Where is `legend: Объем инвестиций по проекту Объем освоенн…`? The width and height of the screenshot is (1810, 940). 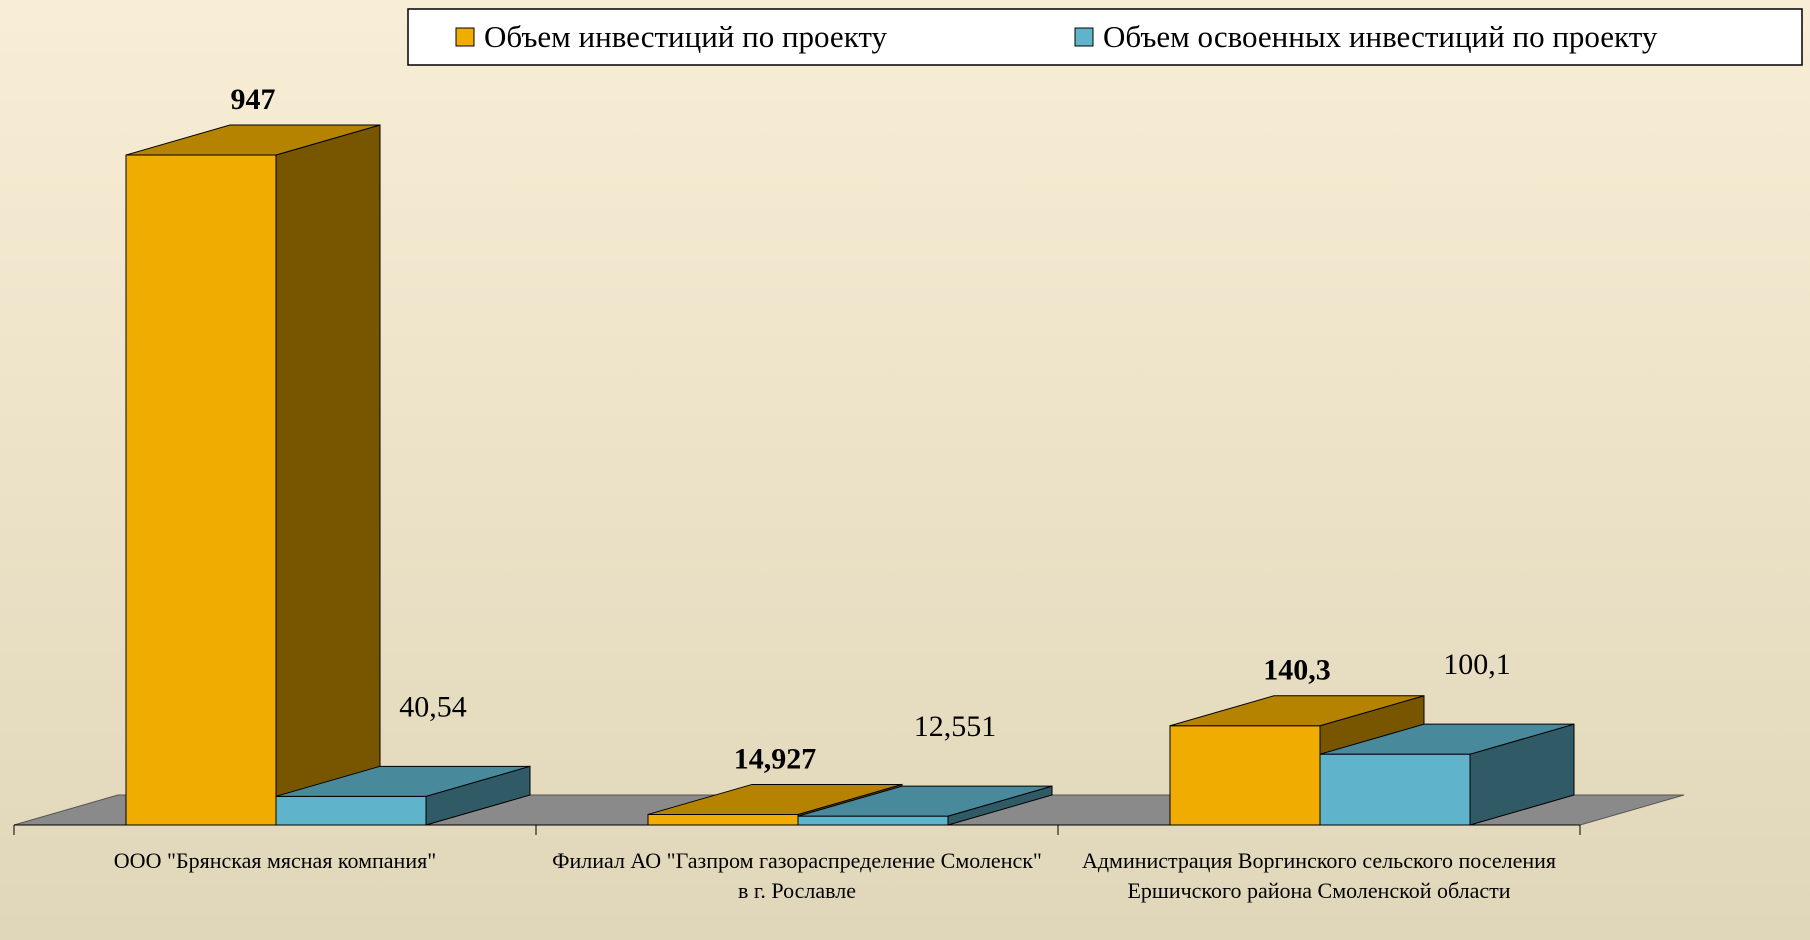
legend: Объем инвестиций по проекту Объем освоенн… is located at coordinates (1105, 37).